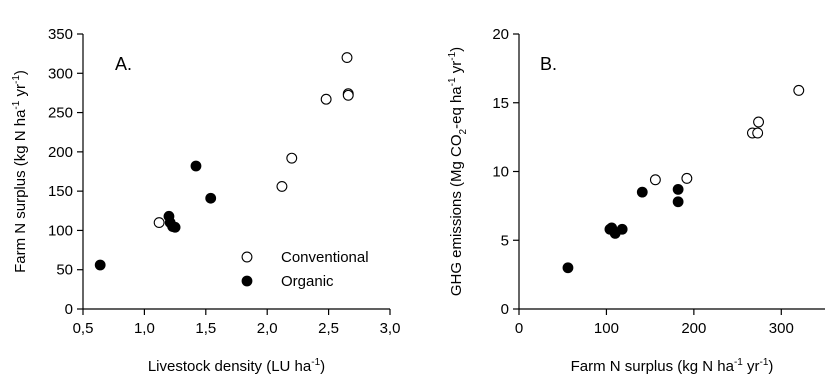 Image resolution: width=831 pixels, height=383 pixels. Describe the element at coordinates (307, 281) in the screenshot. I see `legend-label-organic: Organic` at that location.